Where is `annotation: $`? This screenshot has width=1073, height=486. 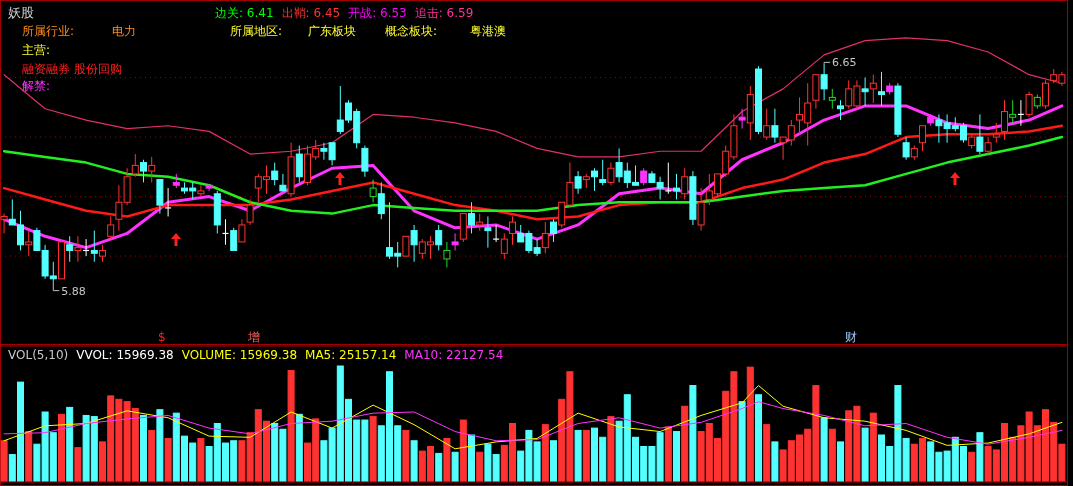
annotation: $ is located at coordinates (162, 337).